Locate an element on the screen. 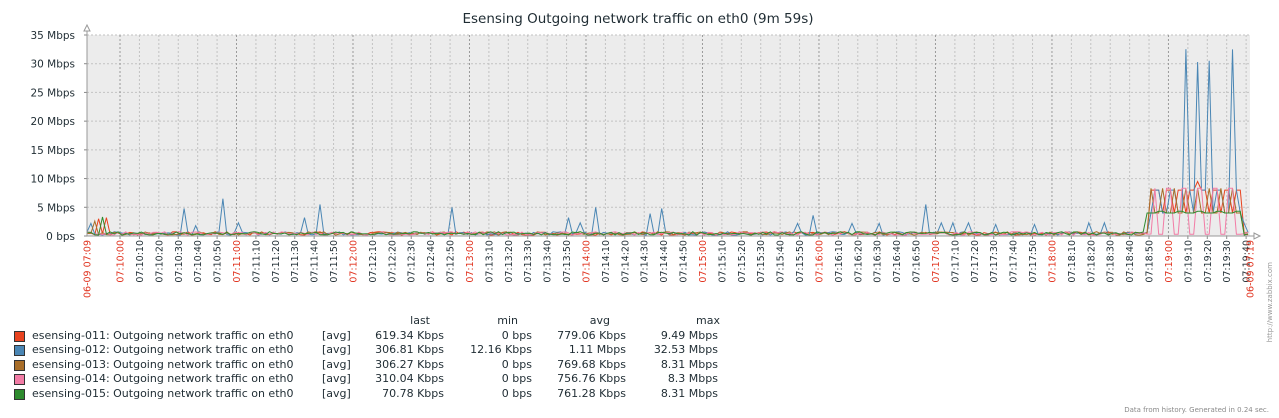  x-tick-label: 07:17:40 is located at coordinates (1014, 261).